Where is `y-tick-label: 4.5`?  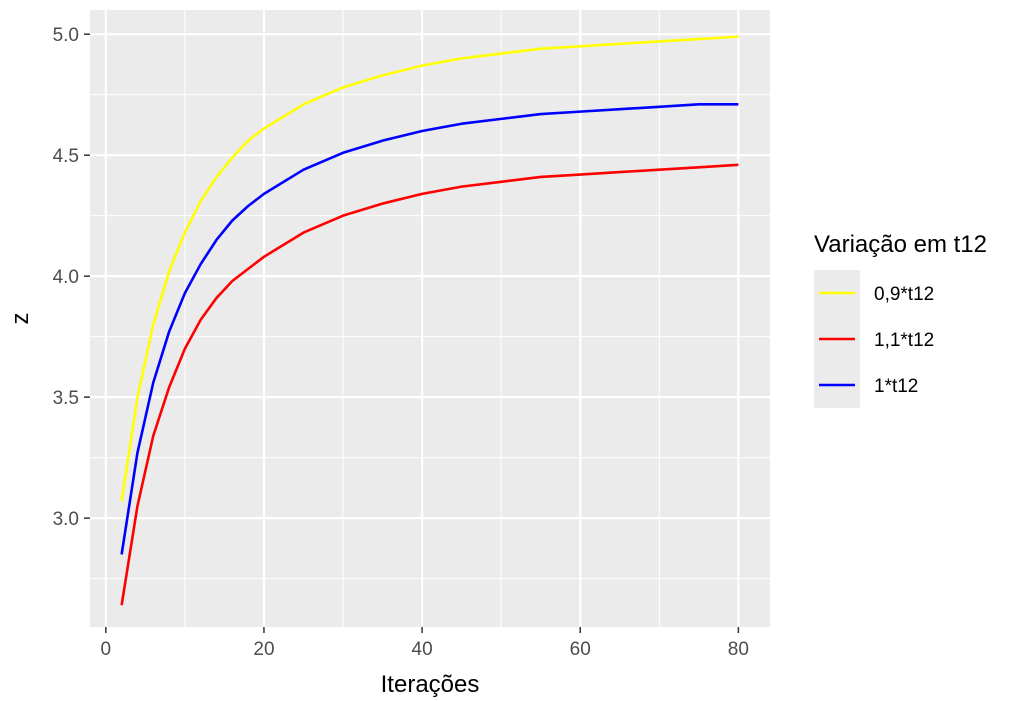 y-tick-label: 4.5 is located at coordinates (66, 156).